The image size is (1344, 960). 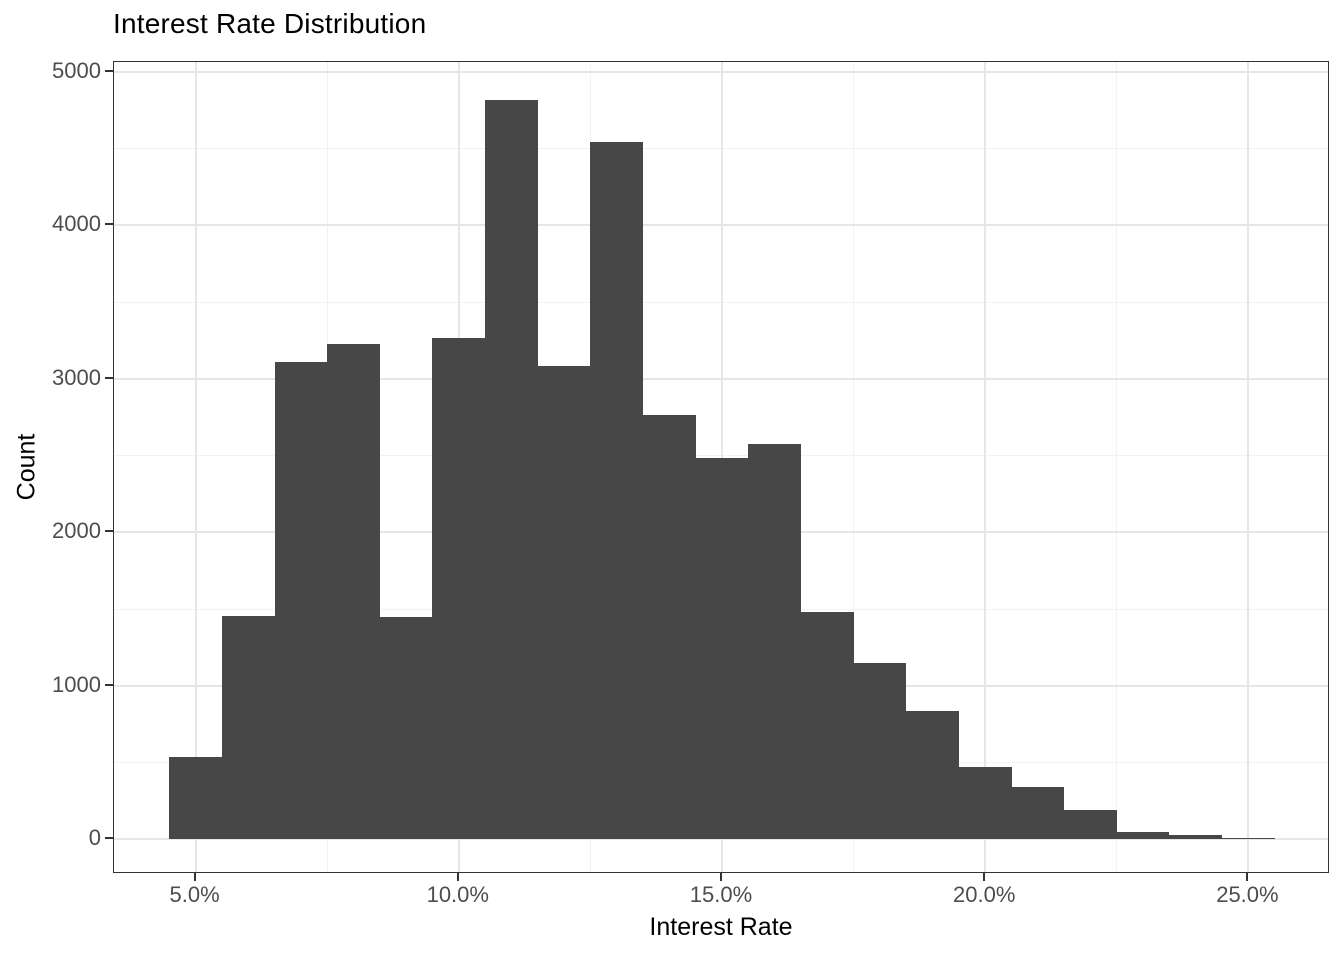 I want to click on x-axis-tick-label: 10.0%, so click(x=457, y=894).